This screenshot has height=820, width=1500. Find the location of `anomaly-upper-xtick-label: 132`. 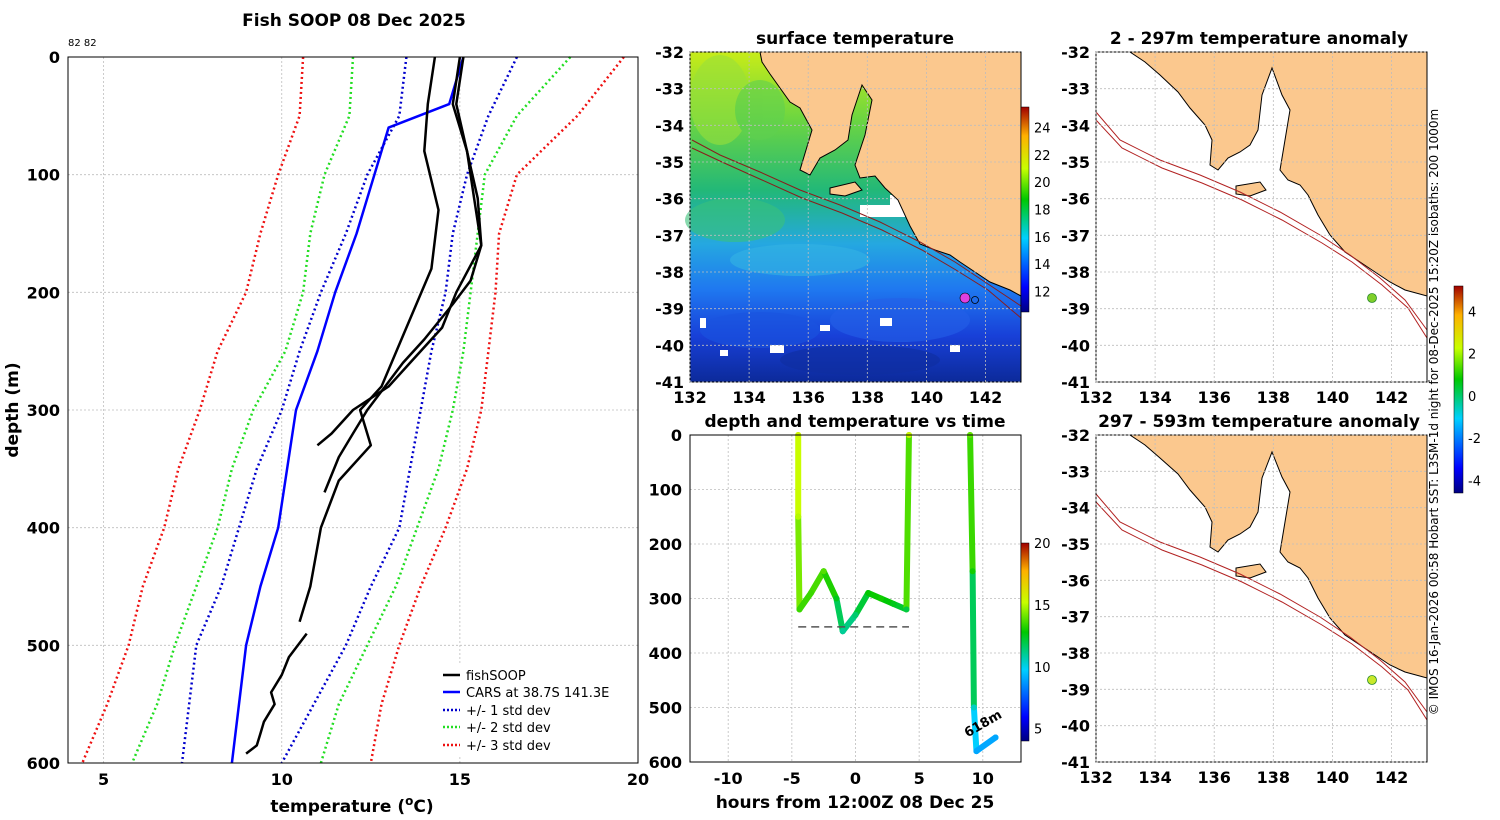

anomaly-upper-xtick-label: 132 is located at coordinates (1095, 397).